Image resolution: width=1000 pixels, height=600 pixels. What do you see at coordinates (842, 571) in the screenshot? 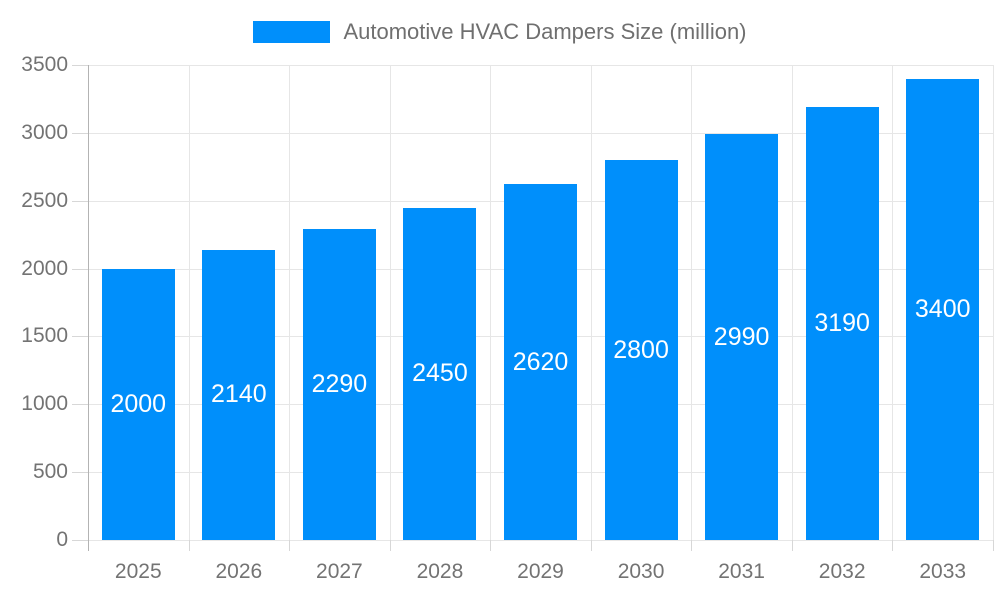
I see `x-axis-label: 2032` at bounding box center [842, 571].